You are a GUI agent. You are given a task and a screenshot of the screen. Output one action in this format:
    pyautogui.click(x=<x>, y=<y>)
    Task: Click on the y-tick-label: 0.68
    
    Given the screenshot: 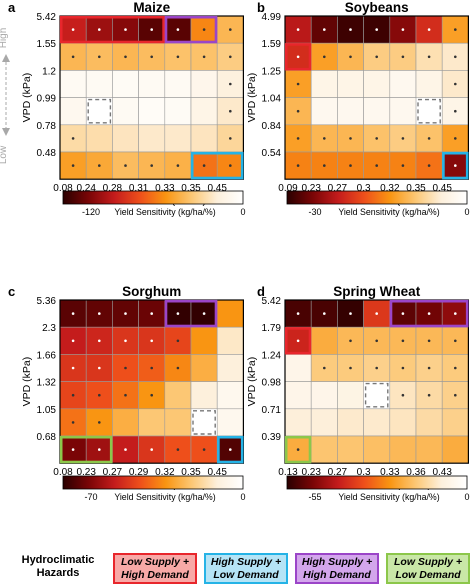 What is the action you would take?
    pyautogui.click(x=47, y=437)
    